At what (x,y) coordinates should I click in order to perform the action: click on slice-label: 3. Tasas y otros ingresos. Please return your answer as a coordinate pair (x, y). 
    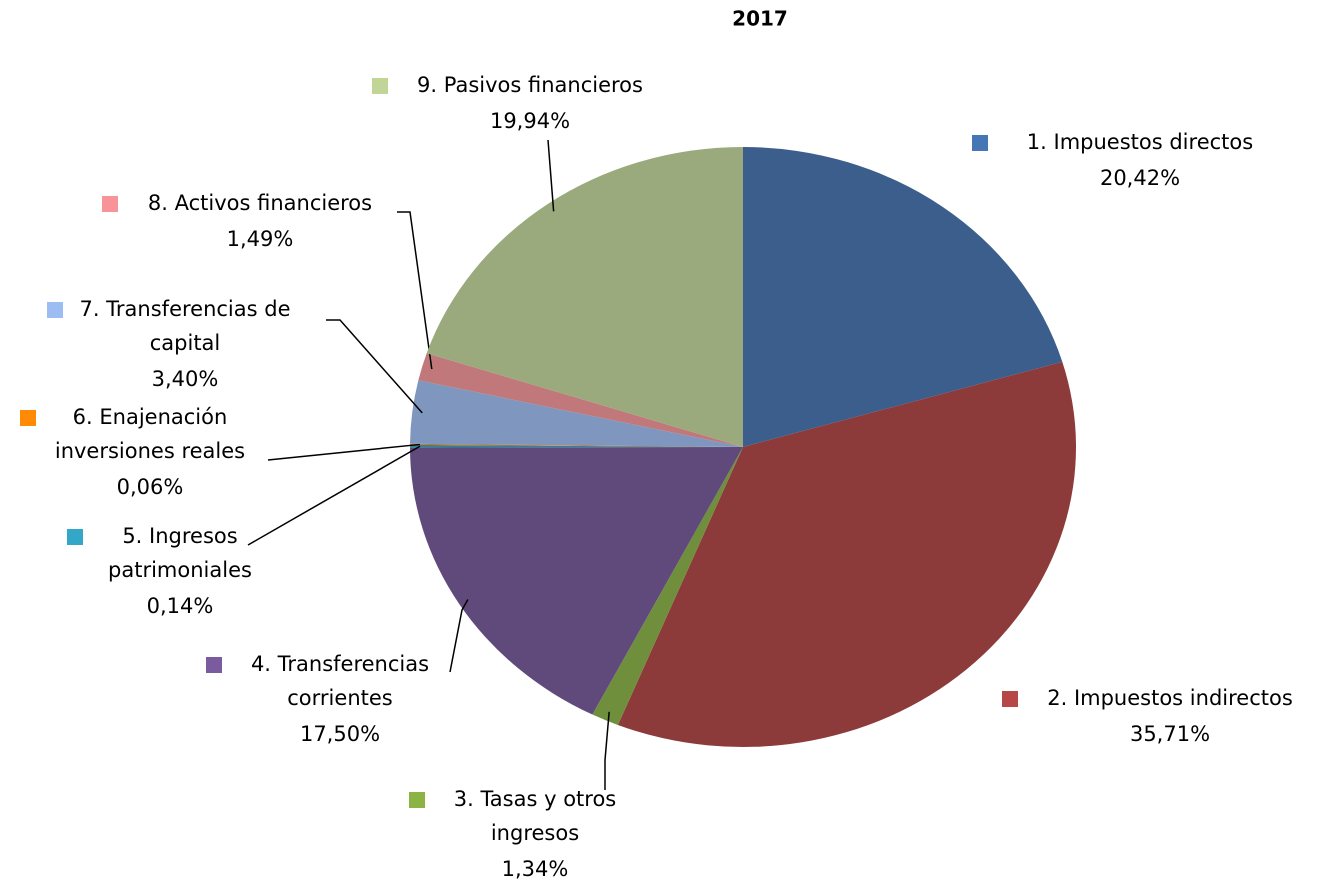
    Looking at the image, I should click on (535, 816).